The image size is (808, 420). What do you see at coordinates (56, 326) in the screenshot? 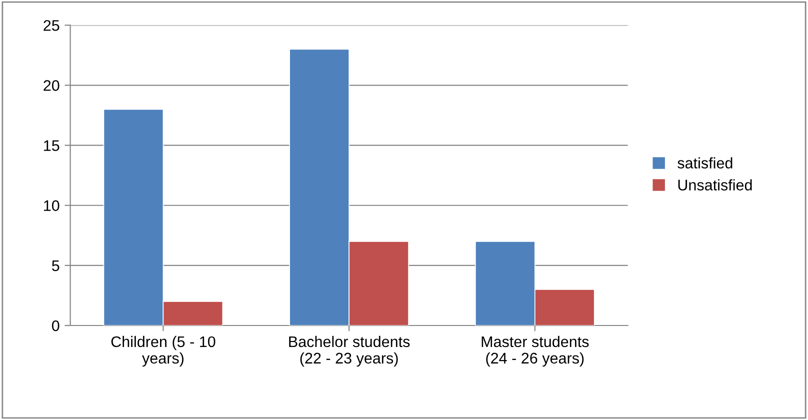
I see `y-tick-label: 0` at bounding box center [56, 326].